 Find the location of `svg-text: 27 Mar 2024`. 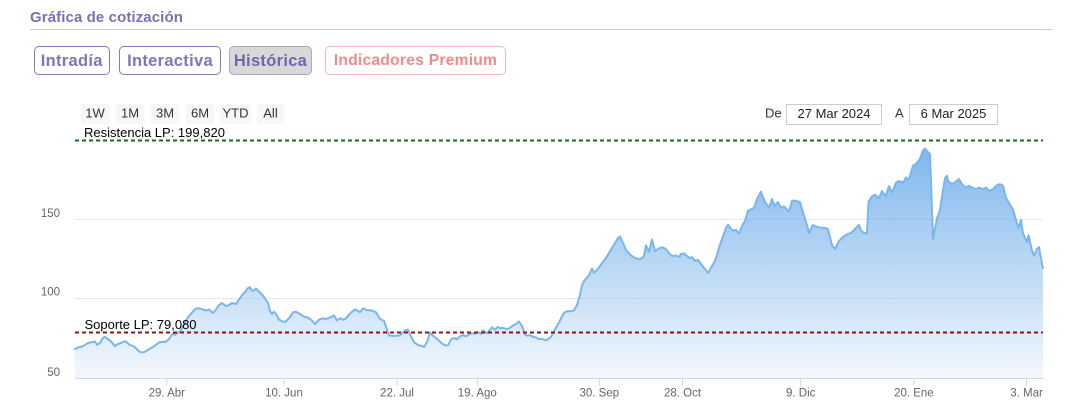

svg-text: 27 Mar 2024 is located at coordinates (834, 113).